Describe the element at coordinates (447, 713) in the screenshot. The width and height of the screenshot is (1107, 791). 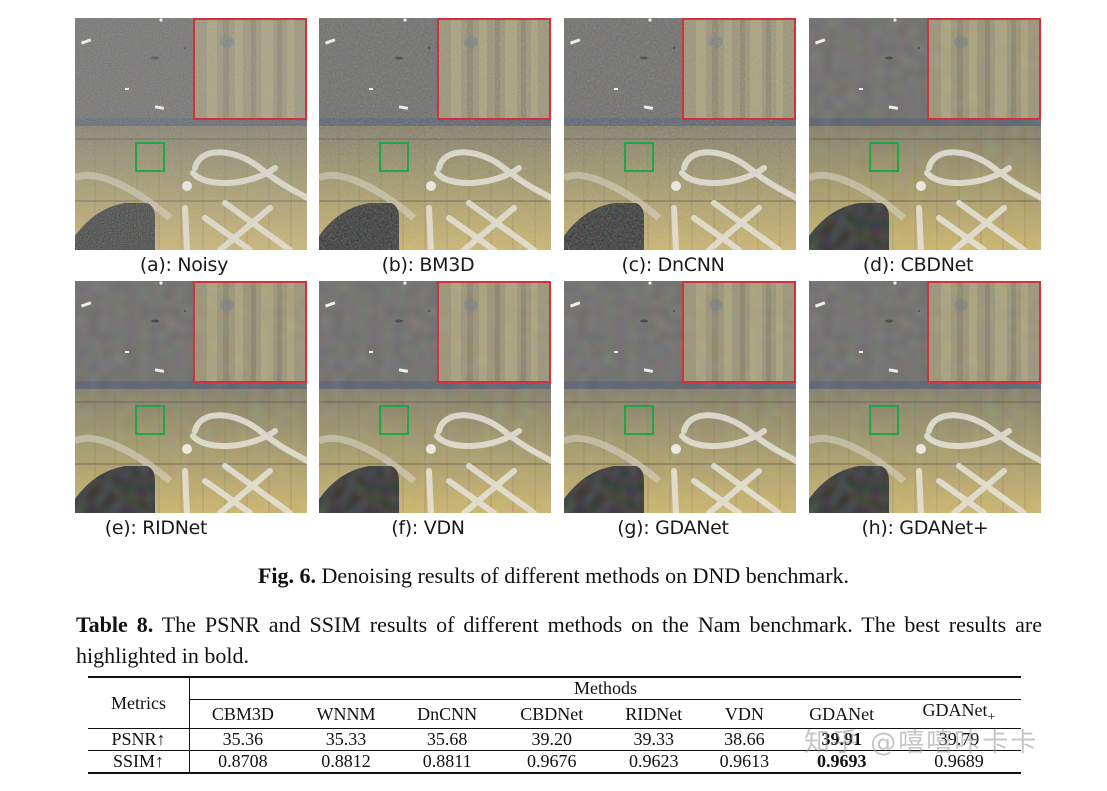
I see `col-header: DnCNN` at that location.